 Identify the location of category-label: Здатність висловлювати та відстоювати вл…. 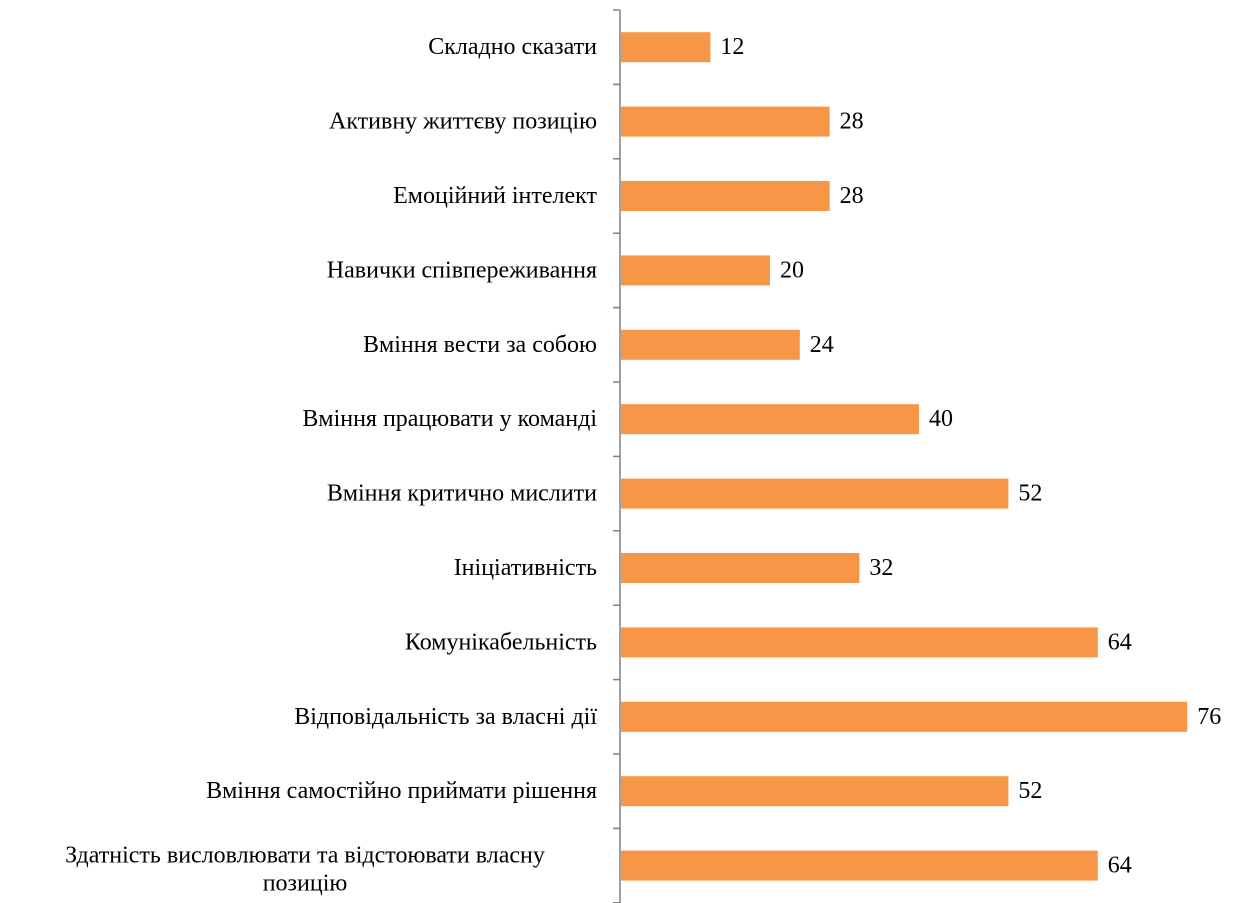
(305, 870).